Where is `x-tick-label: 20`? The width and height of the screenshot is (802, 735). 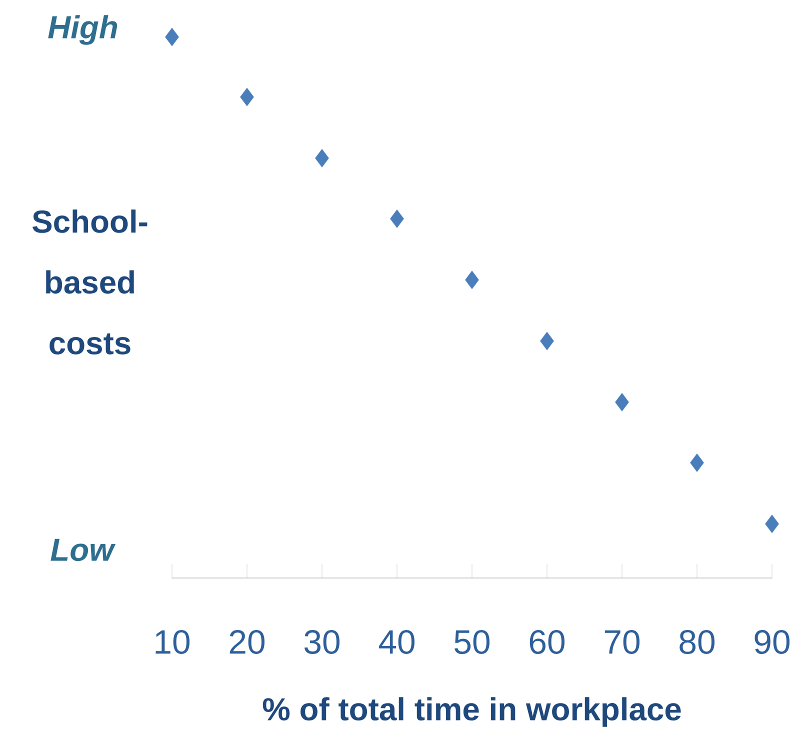 x-tick-label: 20 is located at coordinates (247, 642).